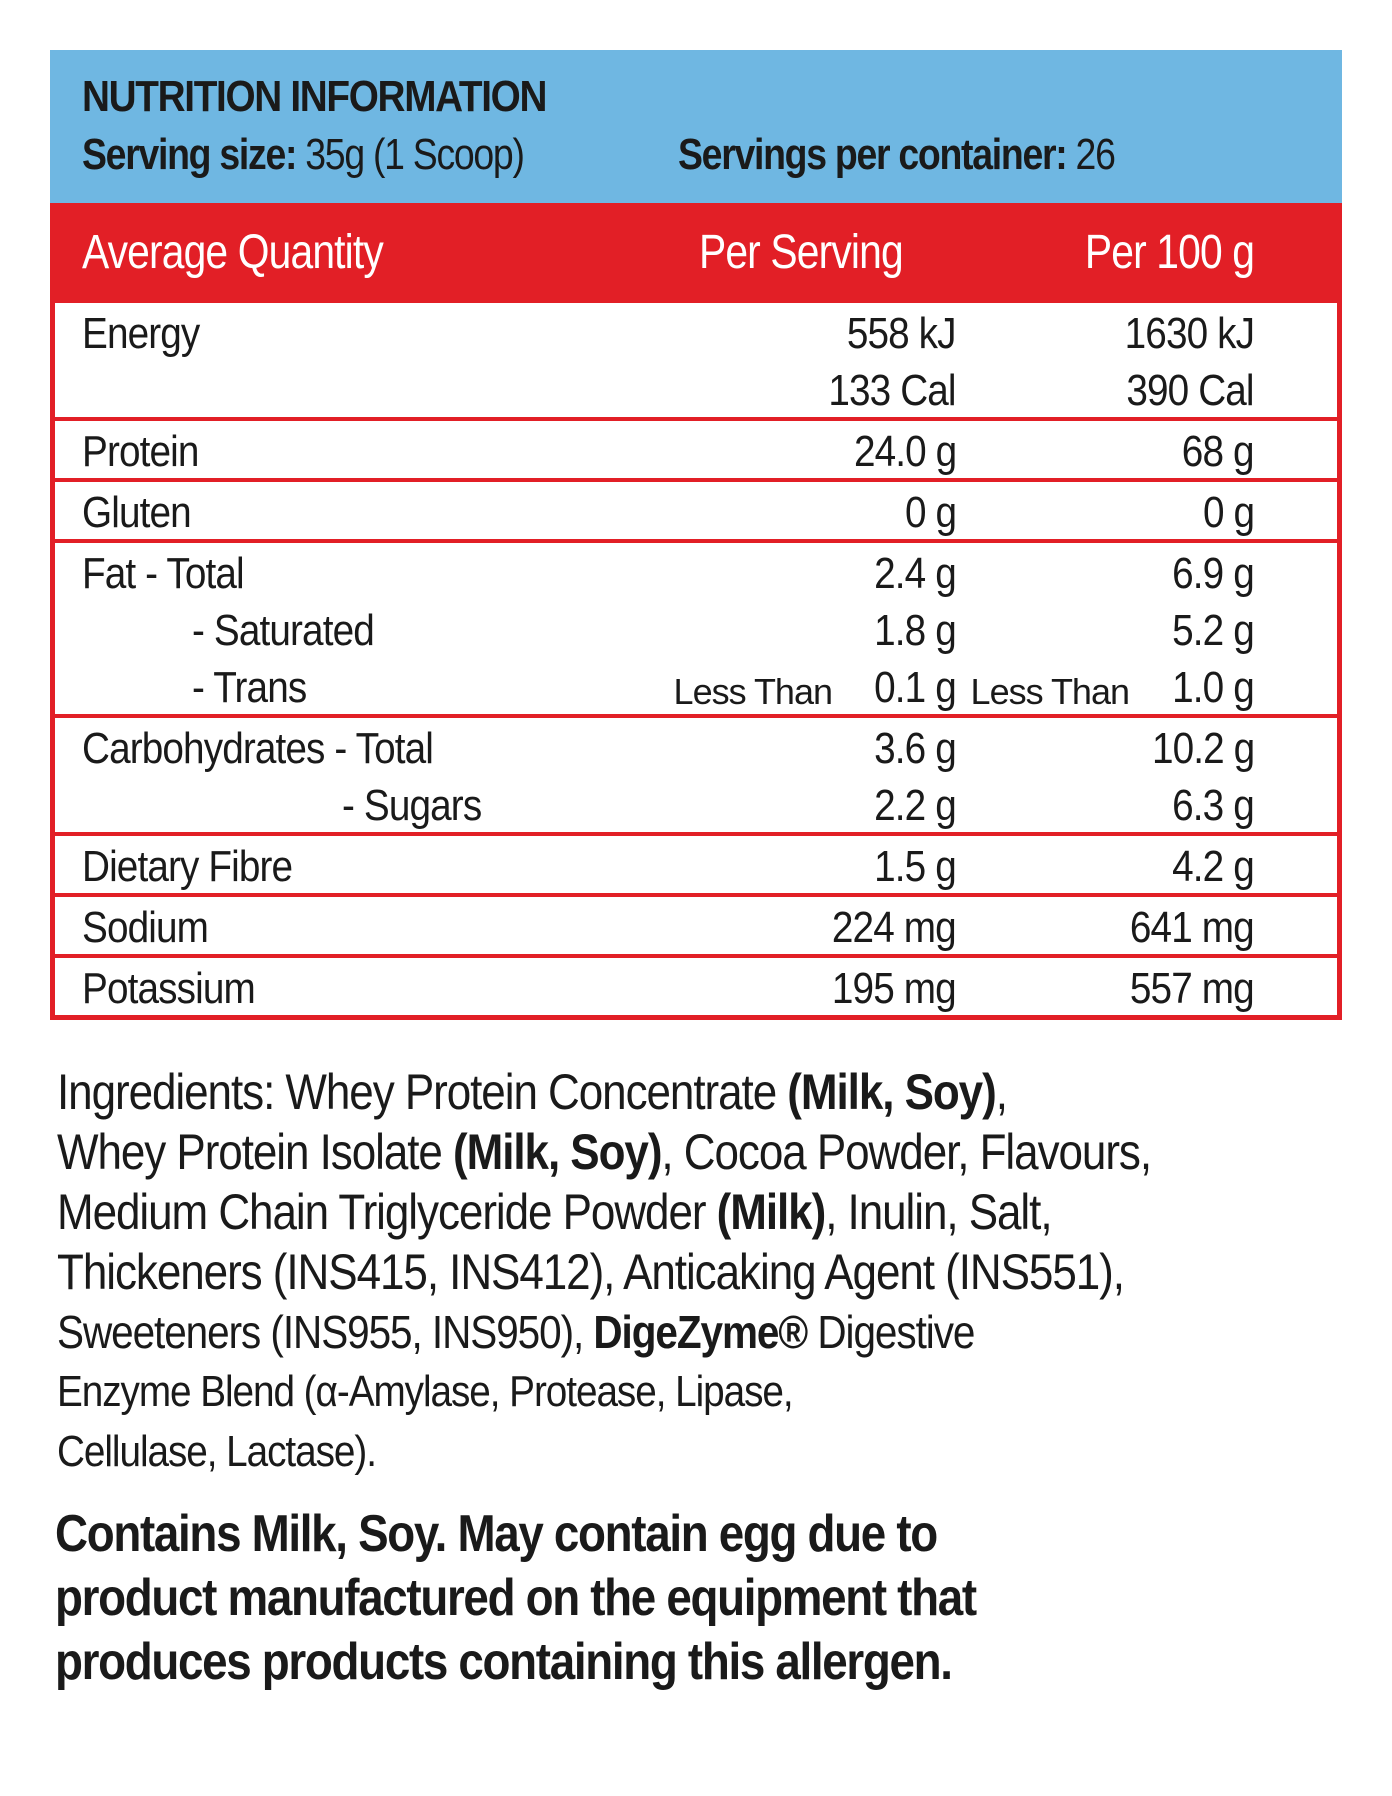  I want to click on table-line: Sodium 224 mg 641 mg, so click(696, 925).